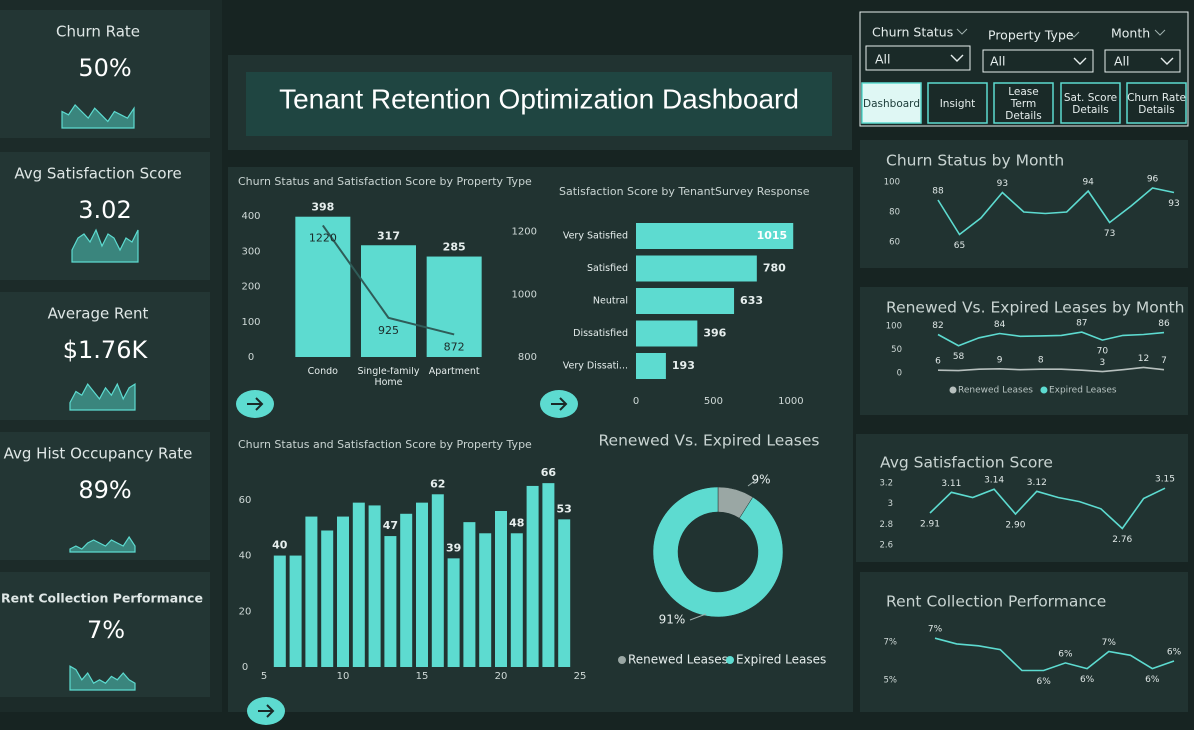  Describe the element at coordinates (1173, 204) in the screenshot. I see `data-label: 93` at that location.